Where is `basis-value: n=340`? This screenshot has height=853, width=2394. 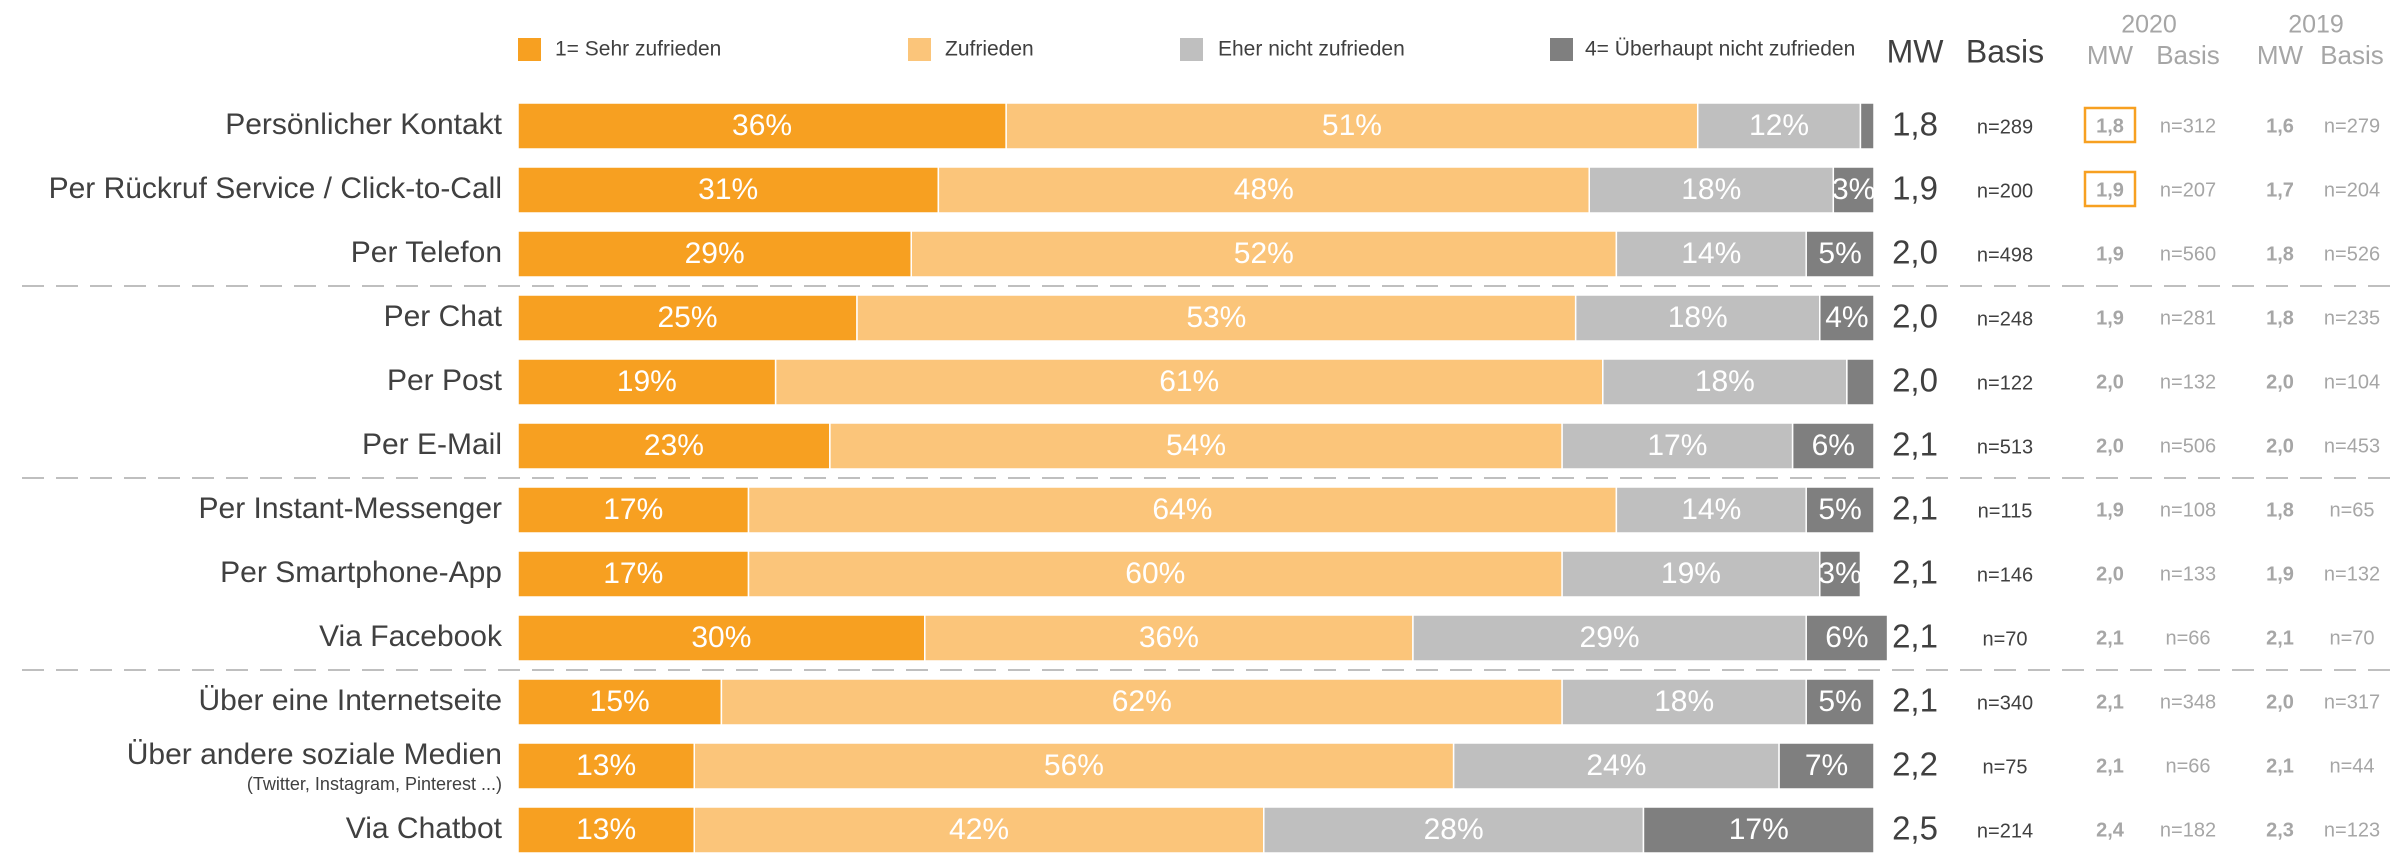 basis-value: n=340 is located at coordinates (2005, 703).